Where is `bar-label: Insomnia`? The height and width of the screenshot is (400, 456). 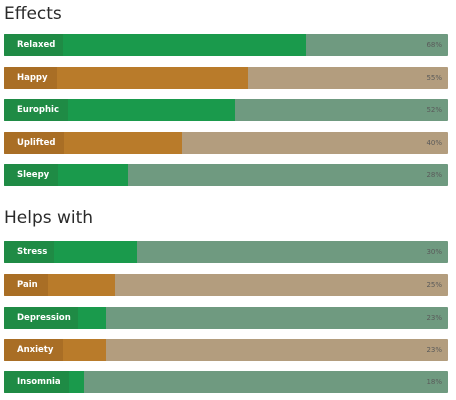
bar-label: Insomnia is located at coordinates (36, 382).